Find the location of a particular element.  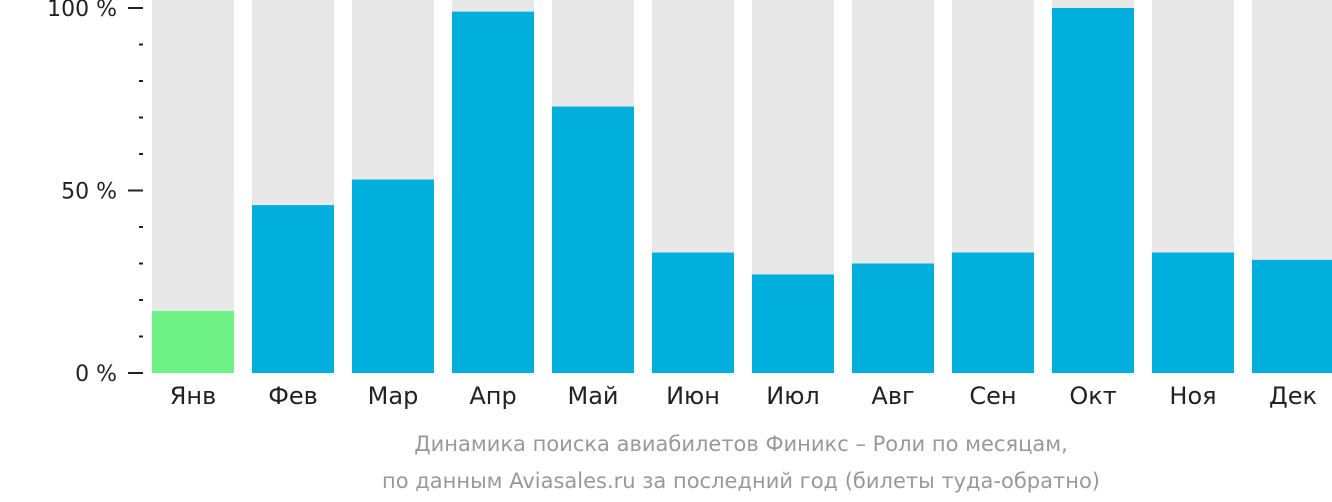

bar-background is located at coordinates (193, 186).